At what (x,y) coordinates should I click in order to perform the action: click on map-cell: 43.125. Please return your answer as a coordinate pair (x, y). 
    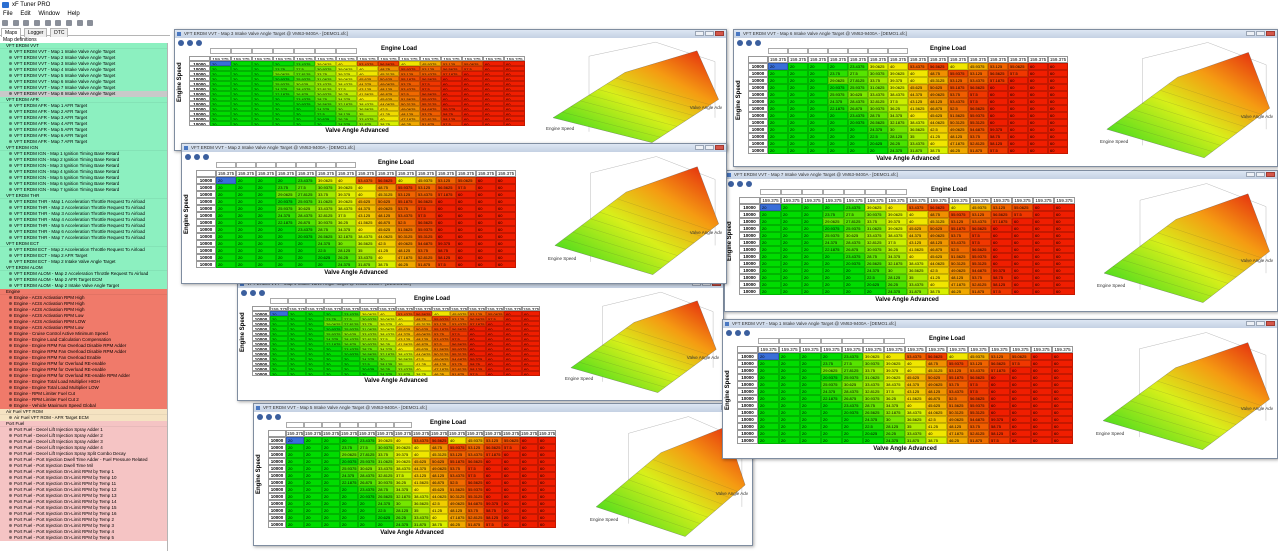
    Looking at the image, I should click on (918, 101).